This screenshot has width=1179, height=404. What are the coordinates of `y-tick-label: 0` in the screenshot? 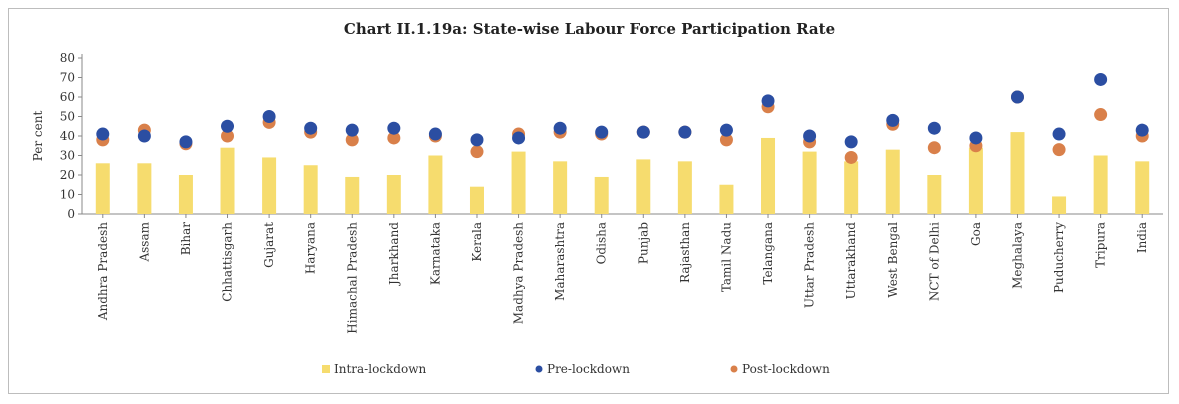 It's located at (71, 214).